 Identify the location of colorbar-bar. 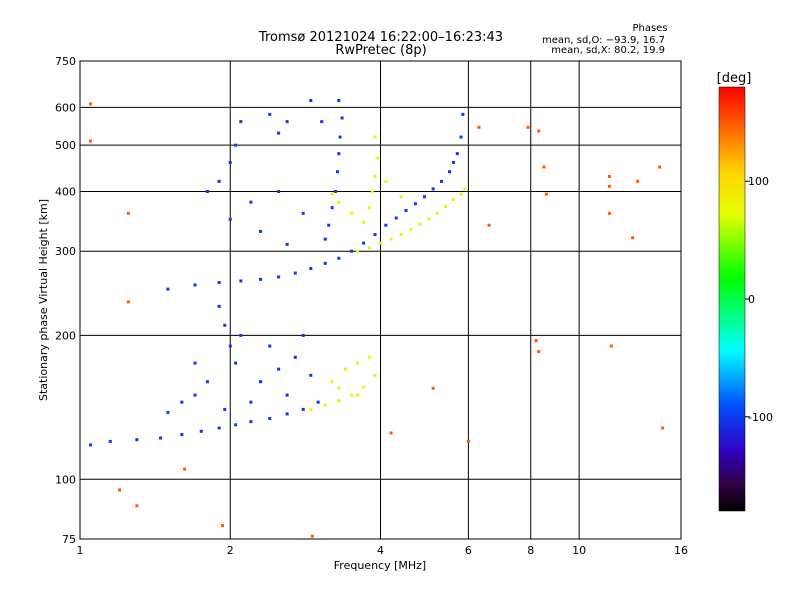
(732, 299).